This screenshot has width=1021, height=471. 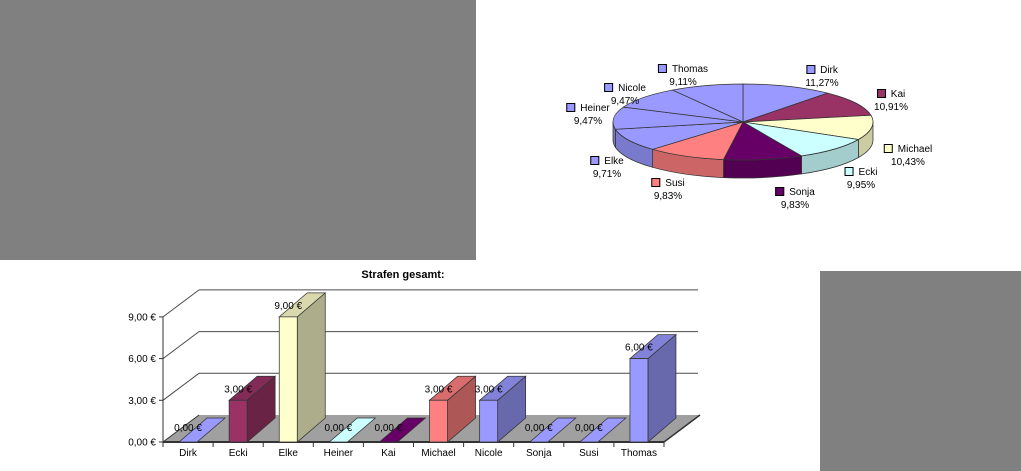 I want to click on bar-elke, so click(x=288, y=379).